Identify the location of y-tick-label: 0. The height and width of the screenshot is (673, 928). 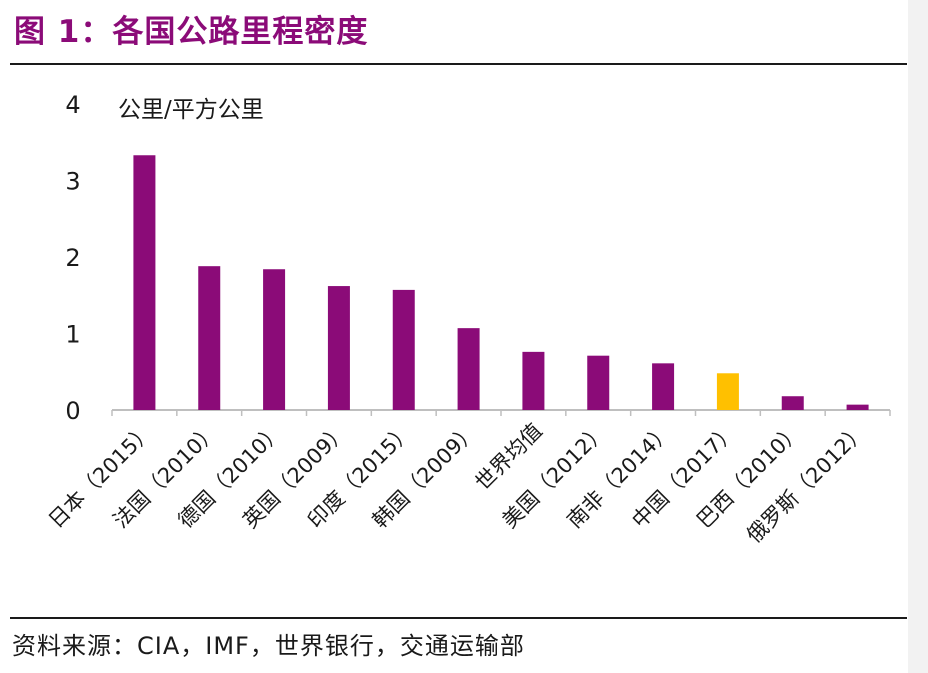
(72, 411).